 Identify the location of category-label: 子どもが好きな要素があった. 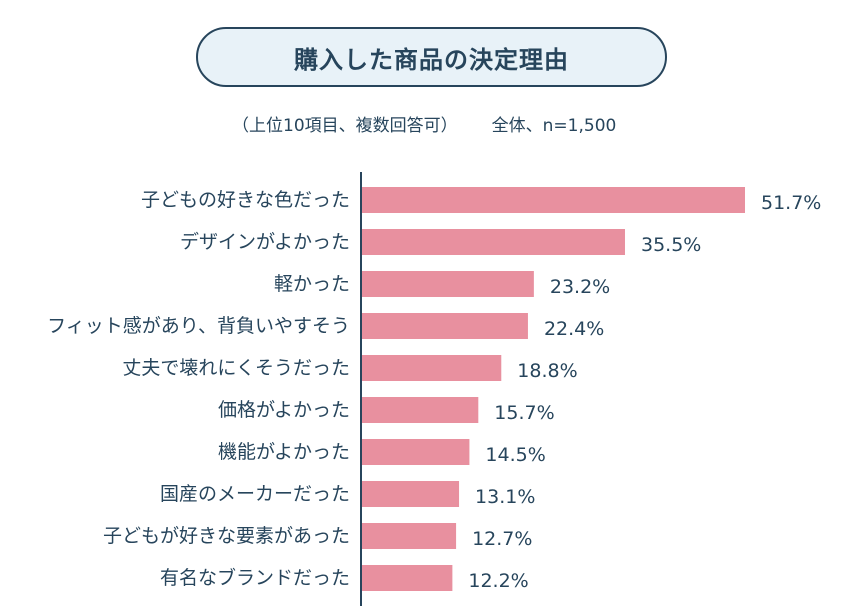
(226, 536).